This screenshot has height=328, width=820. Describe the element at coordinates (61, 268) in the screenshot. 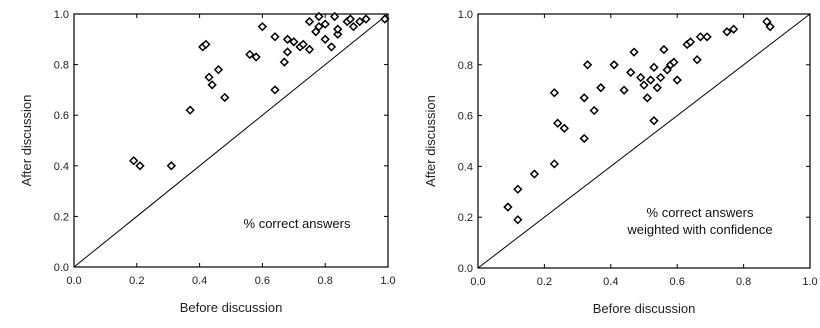

I see `y-tick-label: 0.0` at that location.